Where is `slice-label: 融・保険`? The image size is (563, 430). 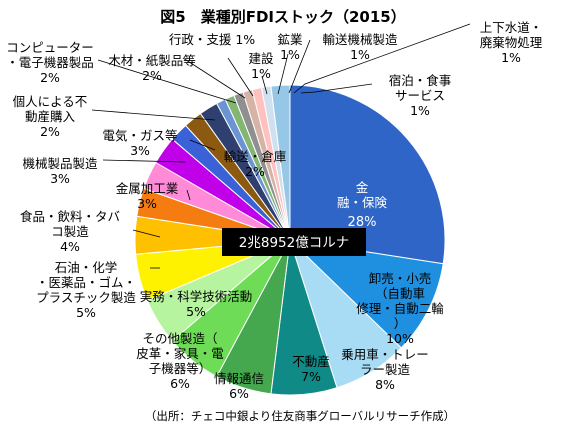 slice-label: 融・保険 is located at coordinates (362, 202).